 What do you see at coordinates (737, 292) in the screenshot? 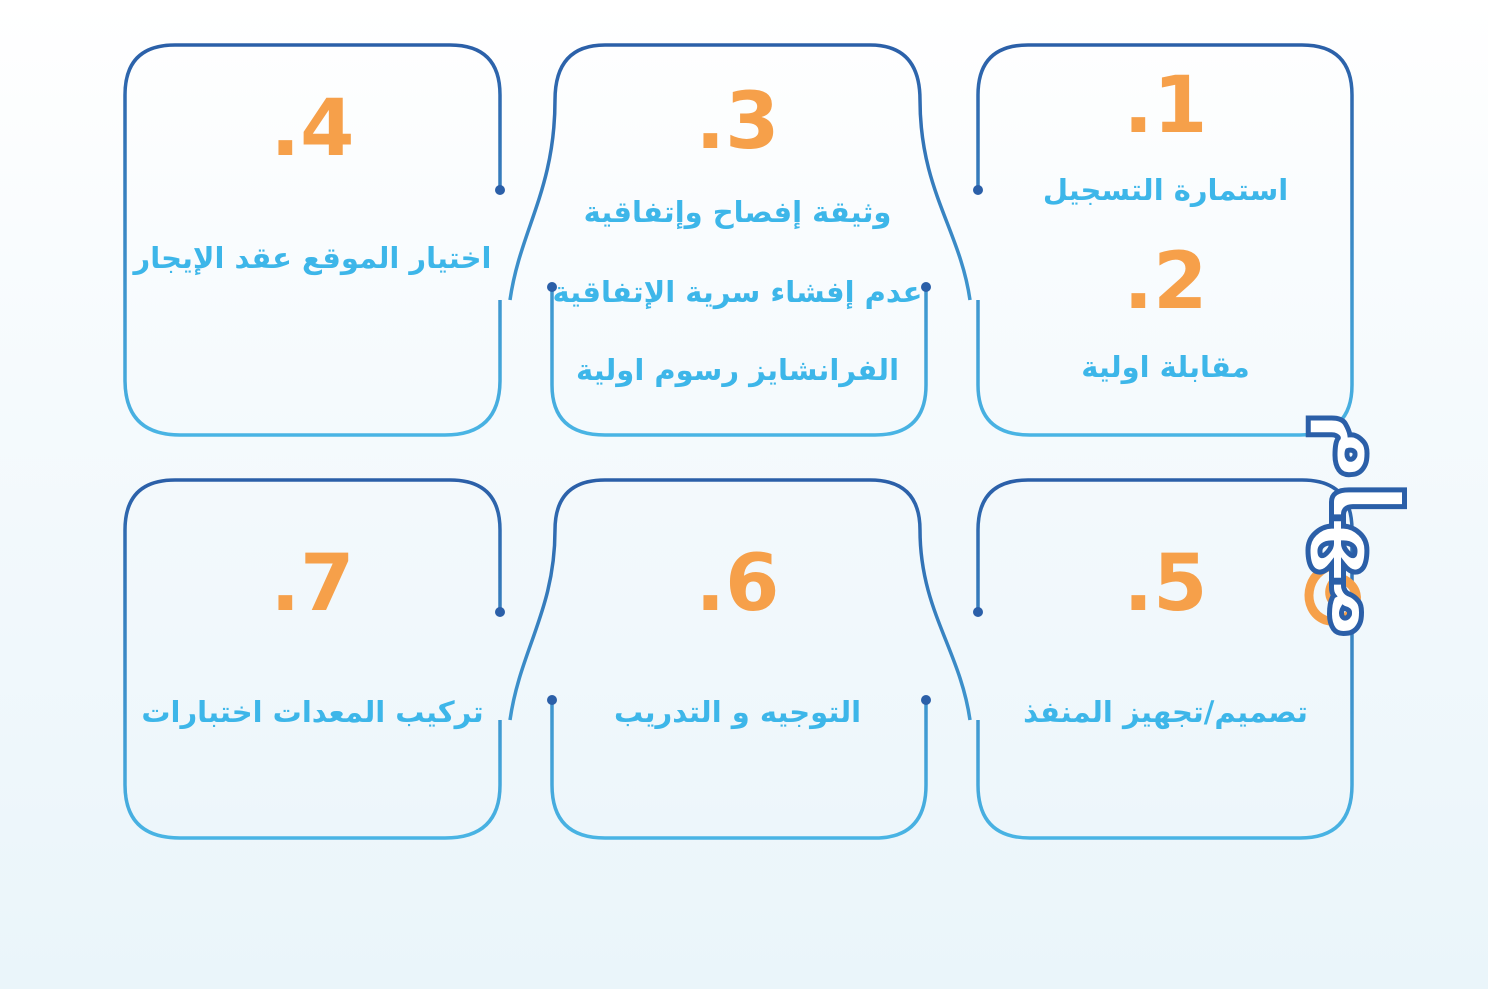
I see `step-text: عدم إفشاء سرية الإتفاقية` at bounding box center [737, 292].